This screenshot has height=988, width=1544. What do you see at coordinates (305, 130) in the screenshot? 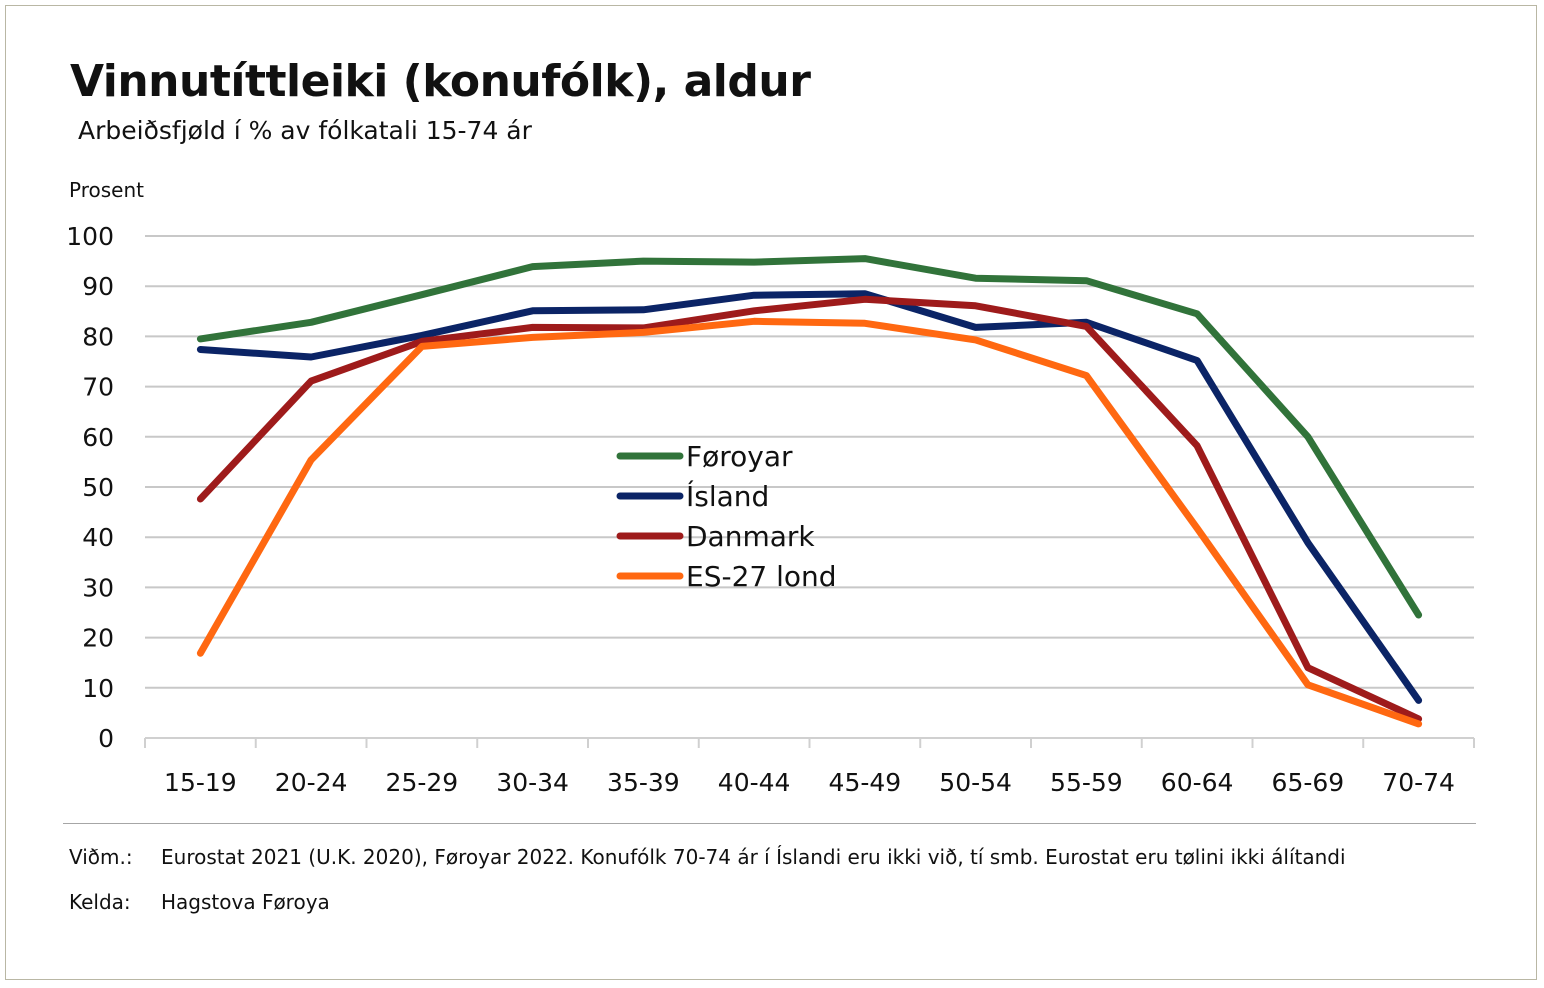
I see `chart-subtitle: Arbeiðsfjøld í % av fólkatali 15-74 ár` at bounding box center [305, 130].